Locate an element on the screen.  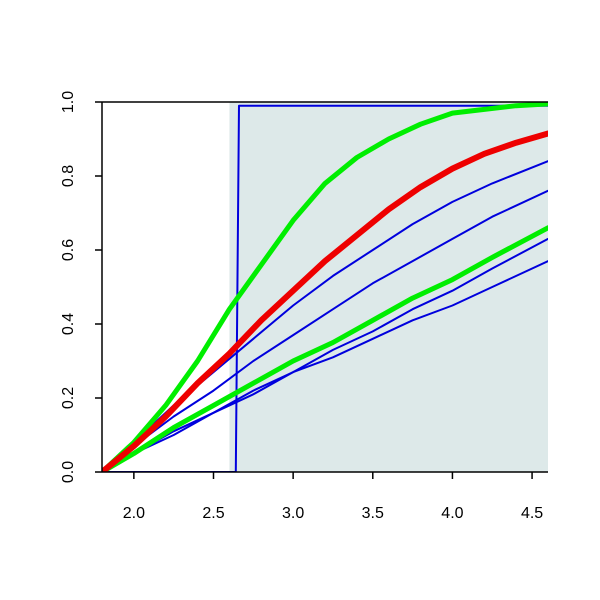
y-tick-label: 0.8 is located at coordinates (68, 176).